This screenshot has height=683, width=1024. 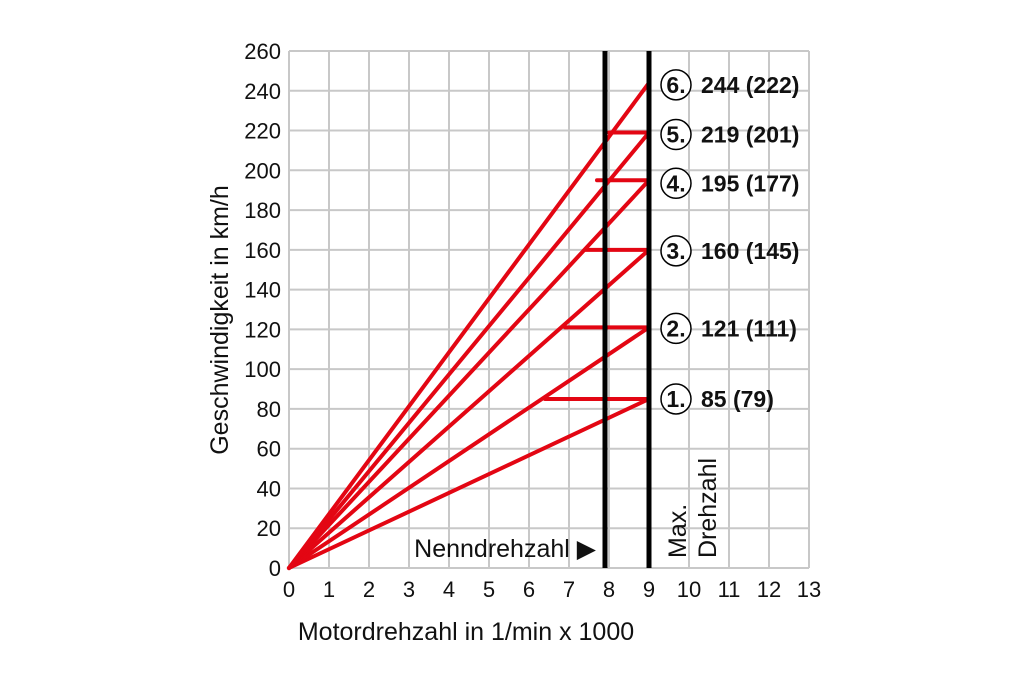 I want to click on x-tick-label: 9, so click(x=649, y=589).